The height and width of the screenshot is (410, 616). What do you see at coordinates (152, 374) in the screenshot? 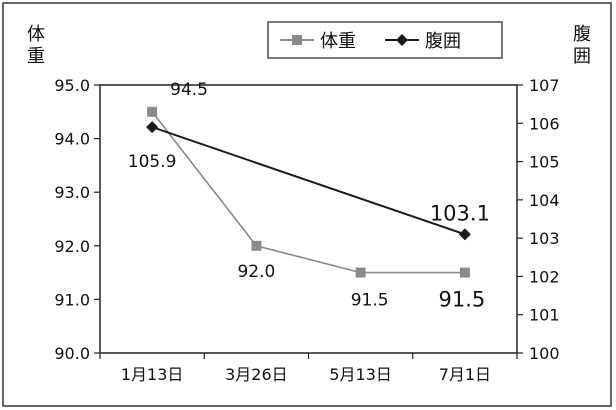
I see `x-tick-label: 1月13日` at bounding box center [152, 374].